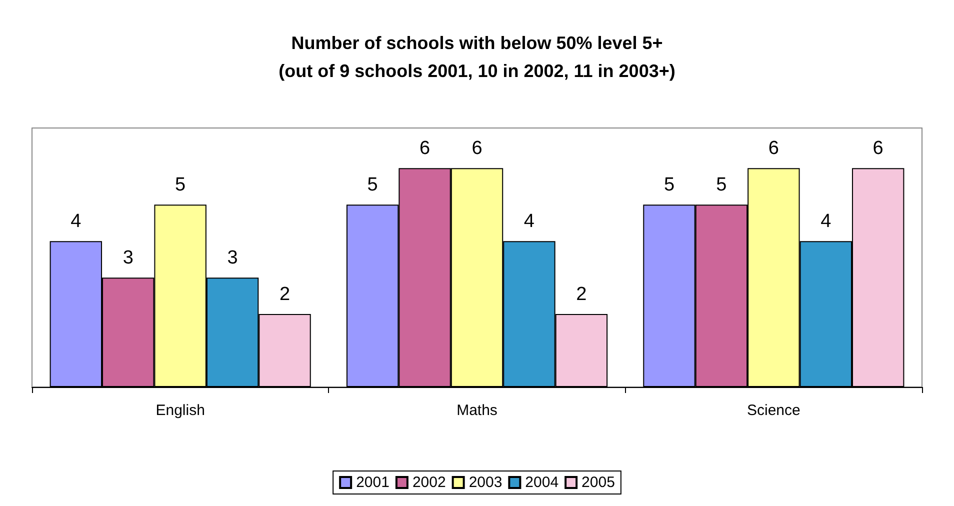 This screenshot has width=954, height=506. I want to click on legend-label: 2004, so click(542, 482).